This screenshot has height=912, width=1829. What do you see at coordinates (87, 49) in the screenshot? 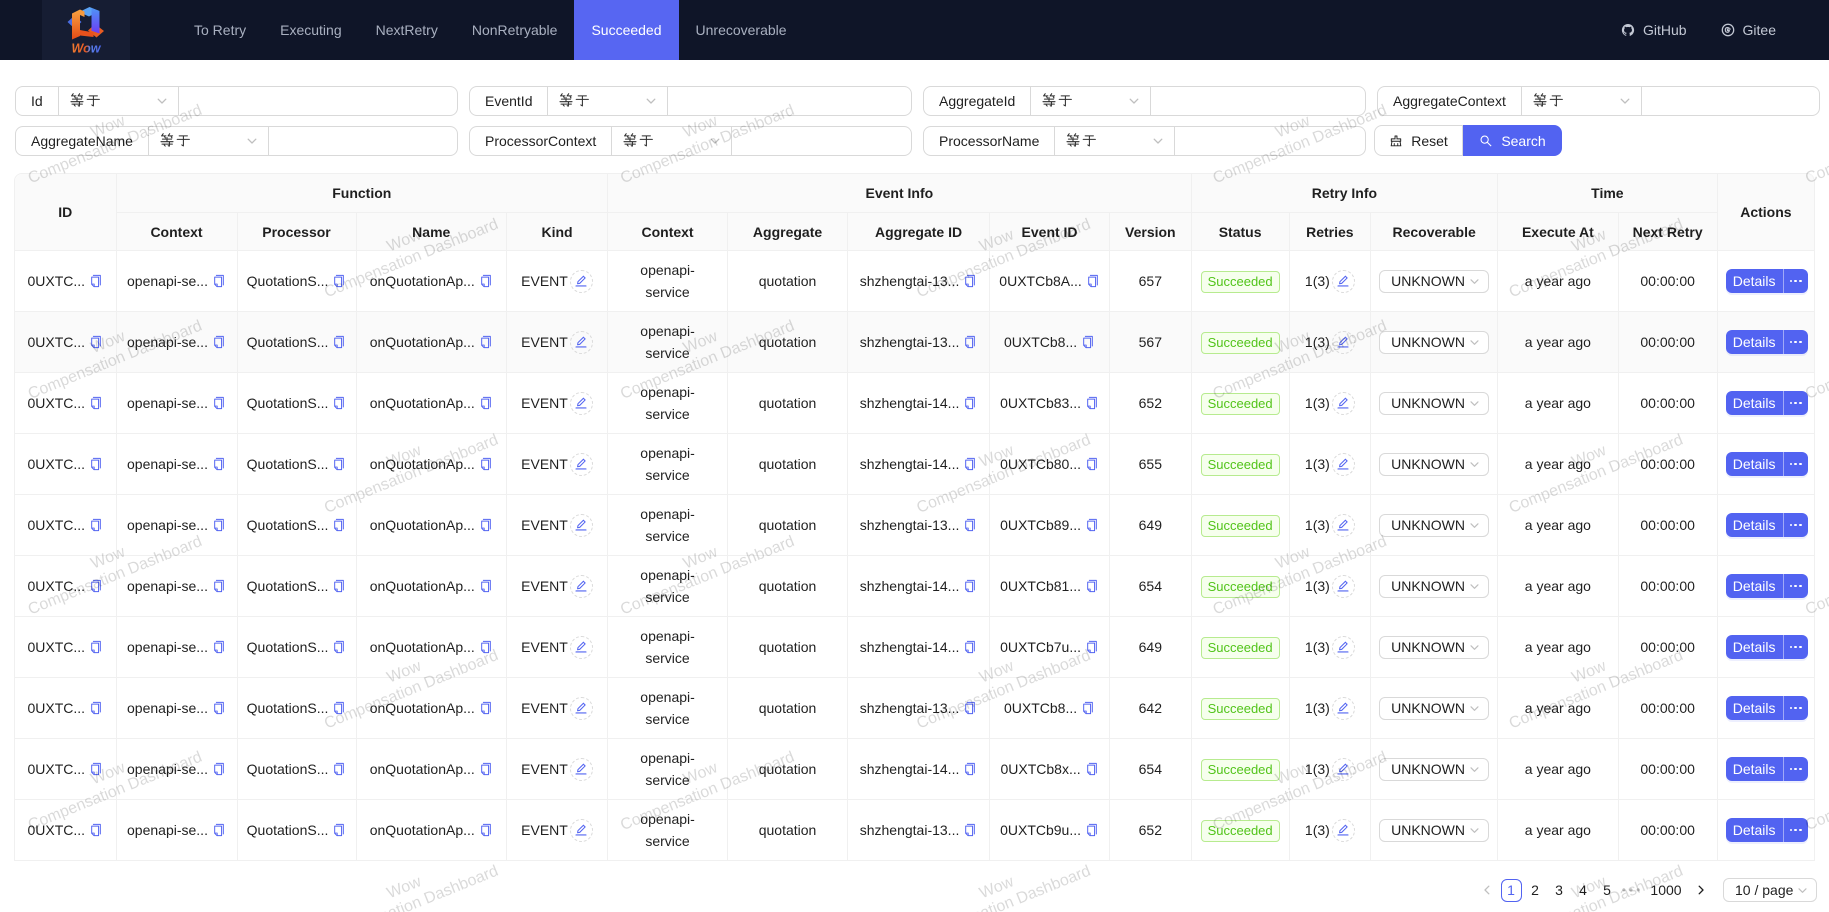
I see `svg-text: Wow` at bounding box center [87, 49].